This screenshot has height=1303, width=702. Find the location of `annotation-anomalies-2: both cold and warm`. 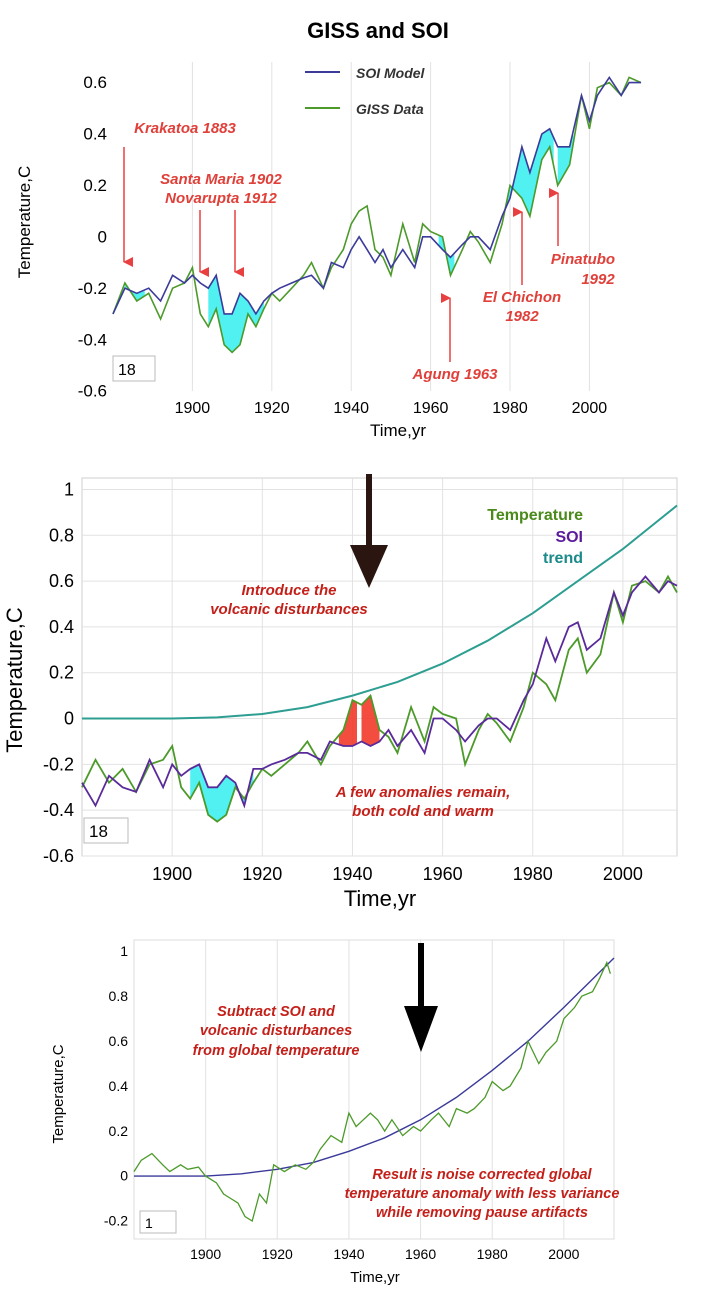

annotation-anomalies-2: both cold and warm is located at coordinates (423, 811).